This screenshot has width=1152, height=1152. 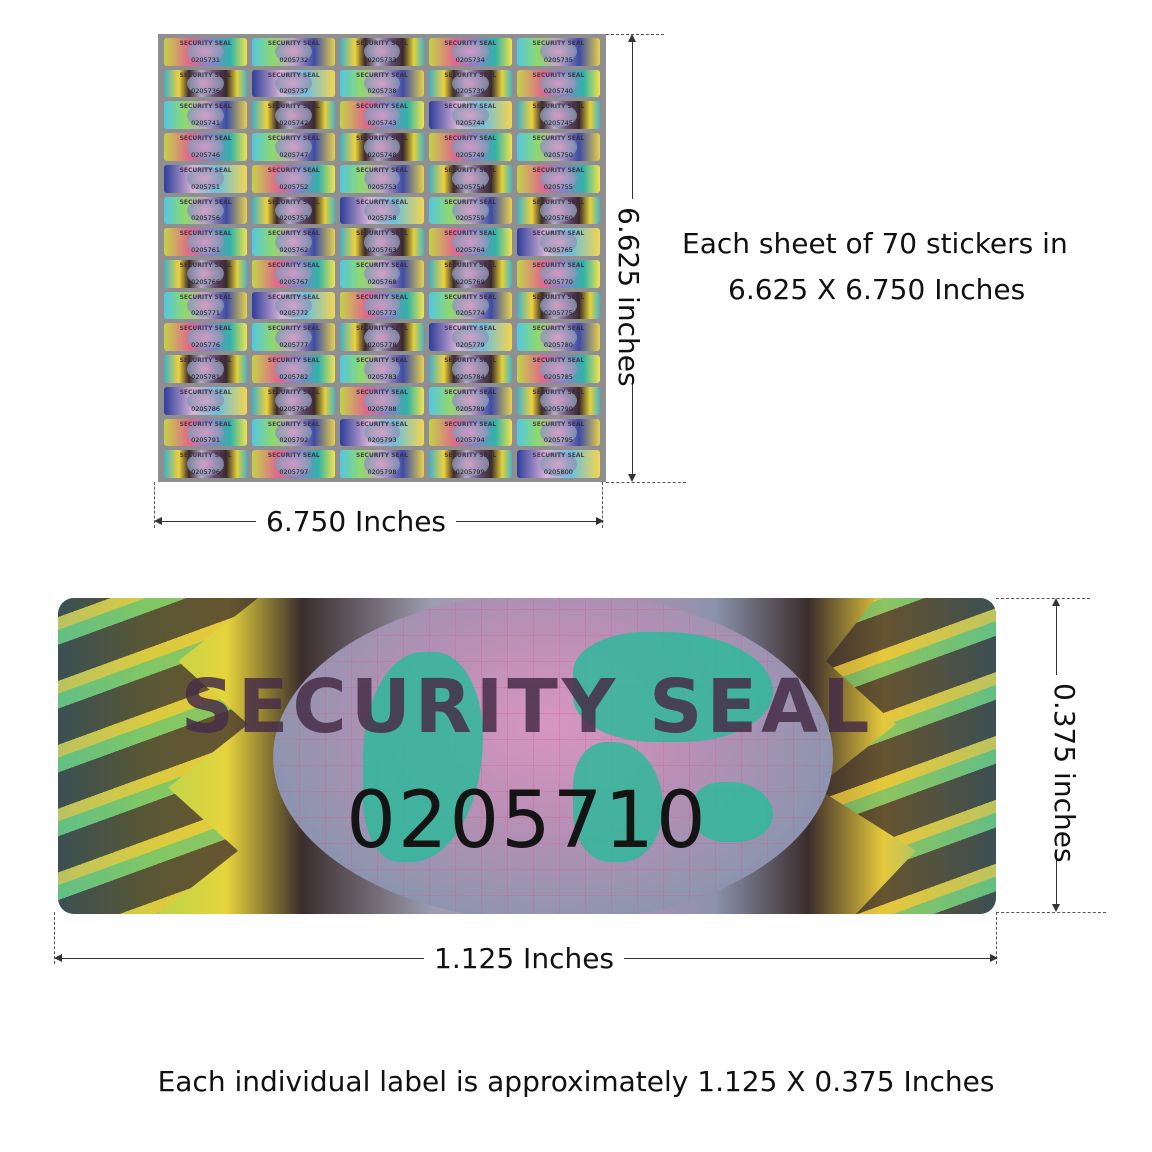 I want to click on mini-sticker: SECURITY SEAL 0205742, so click(x=294, y=115).